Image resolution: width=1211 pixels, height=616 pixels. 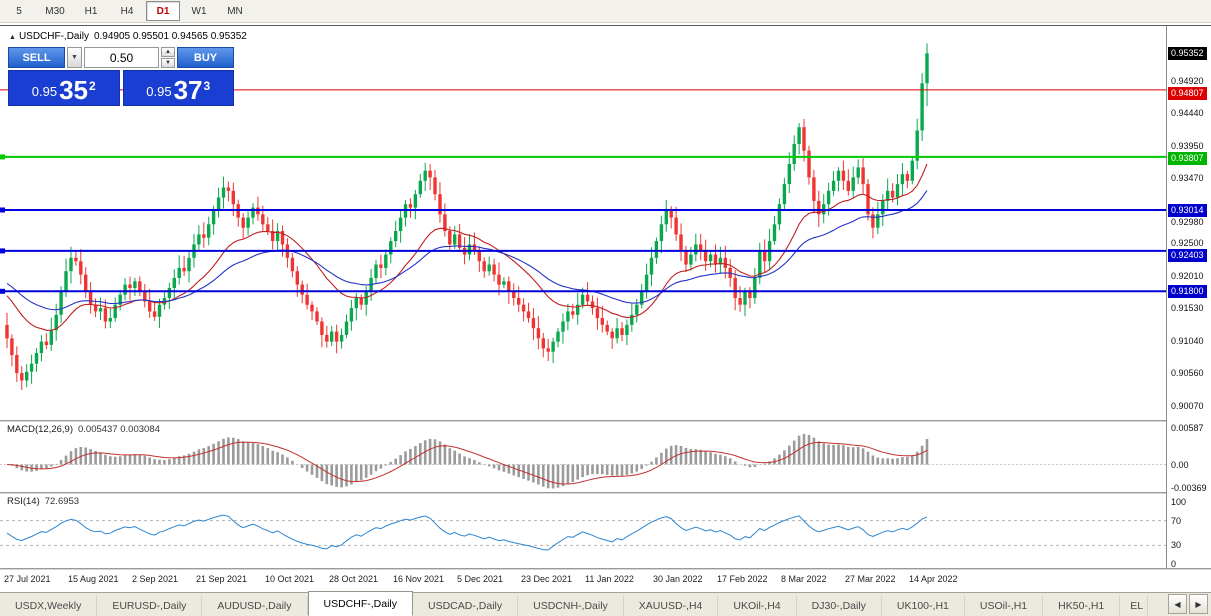 I want to click on chart-tab-usoil-h1: USOil-,H1, so click(x=1004, y=606).